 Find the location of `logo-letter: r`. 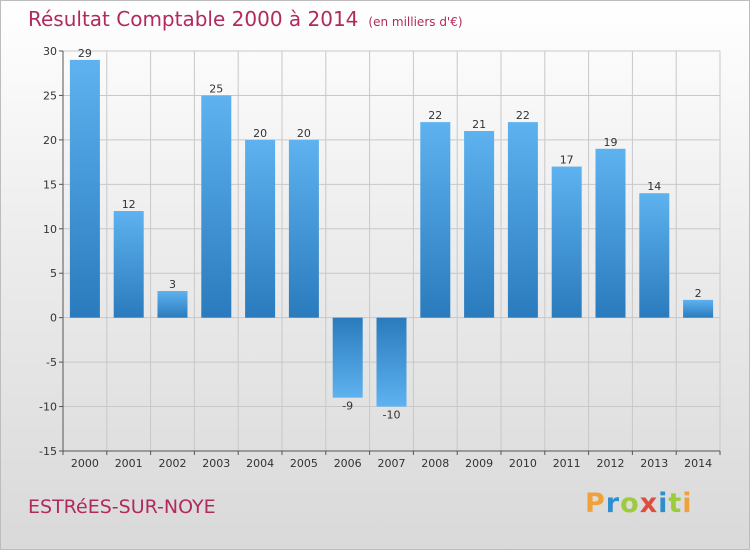

logo-letter: r is located at coordinates (613, 503).